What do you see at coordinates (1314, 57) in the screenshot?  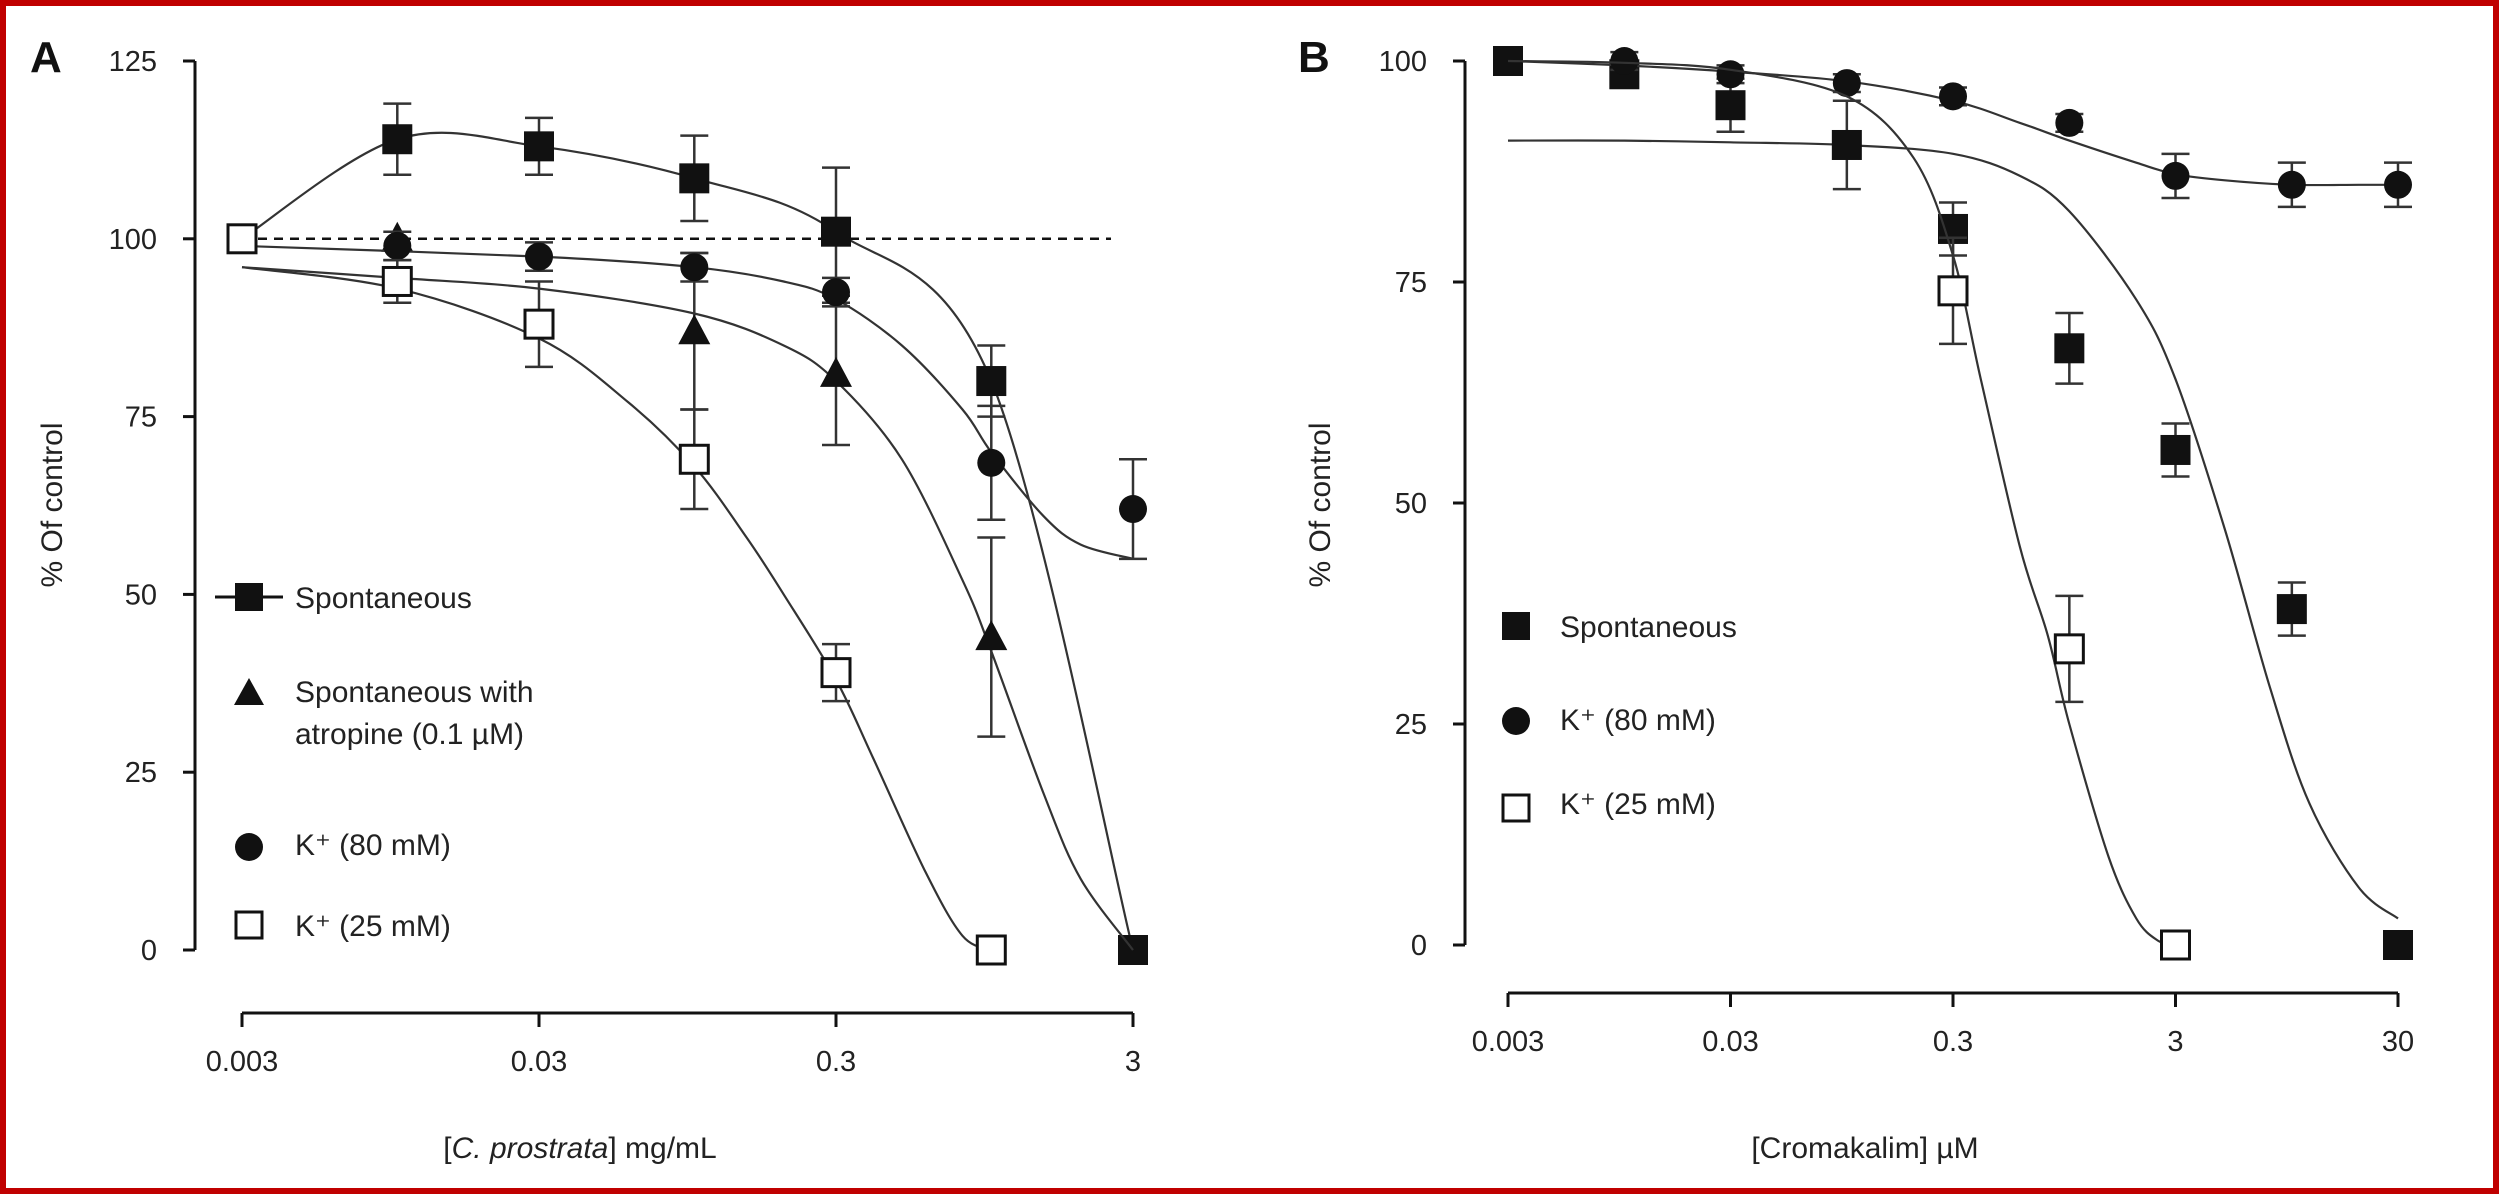 I see `panel-b-letter: B` at bounding box center [1314, 57].